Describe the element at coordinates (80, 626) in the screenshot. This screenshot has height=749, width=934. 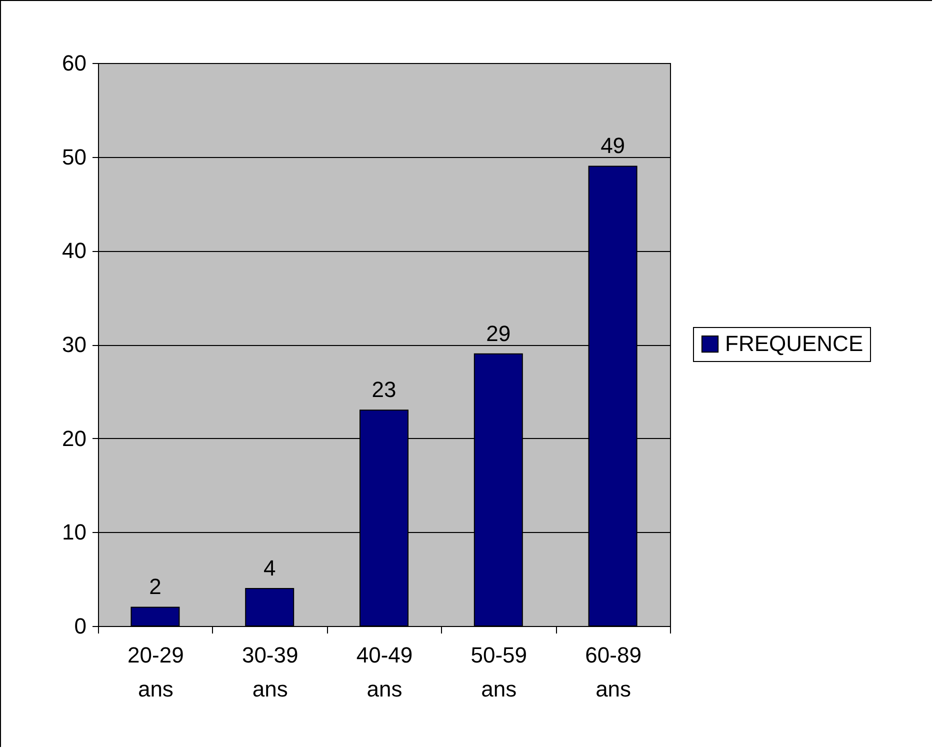
I see `y-tick-label: 0` at that location.